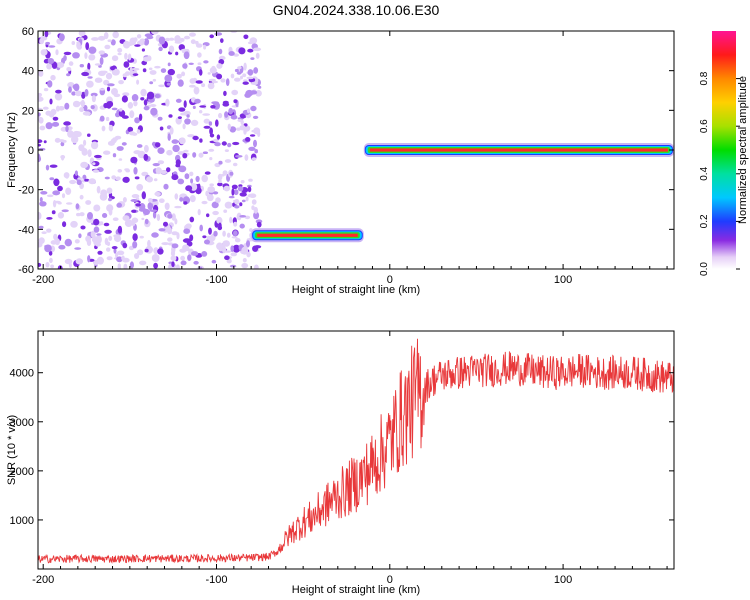 The width and height of the screenshot is (750, 600). What do you see at coordinates (43, 580) in the screenshot?
I see `x-tick-label: -200` at bounding box center [43, 580].